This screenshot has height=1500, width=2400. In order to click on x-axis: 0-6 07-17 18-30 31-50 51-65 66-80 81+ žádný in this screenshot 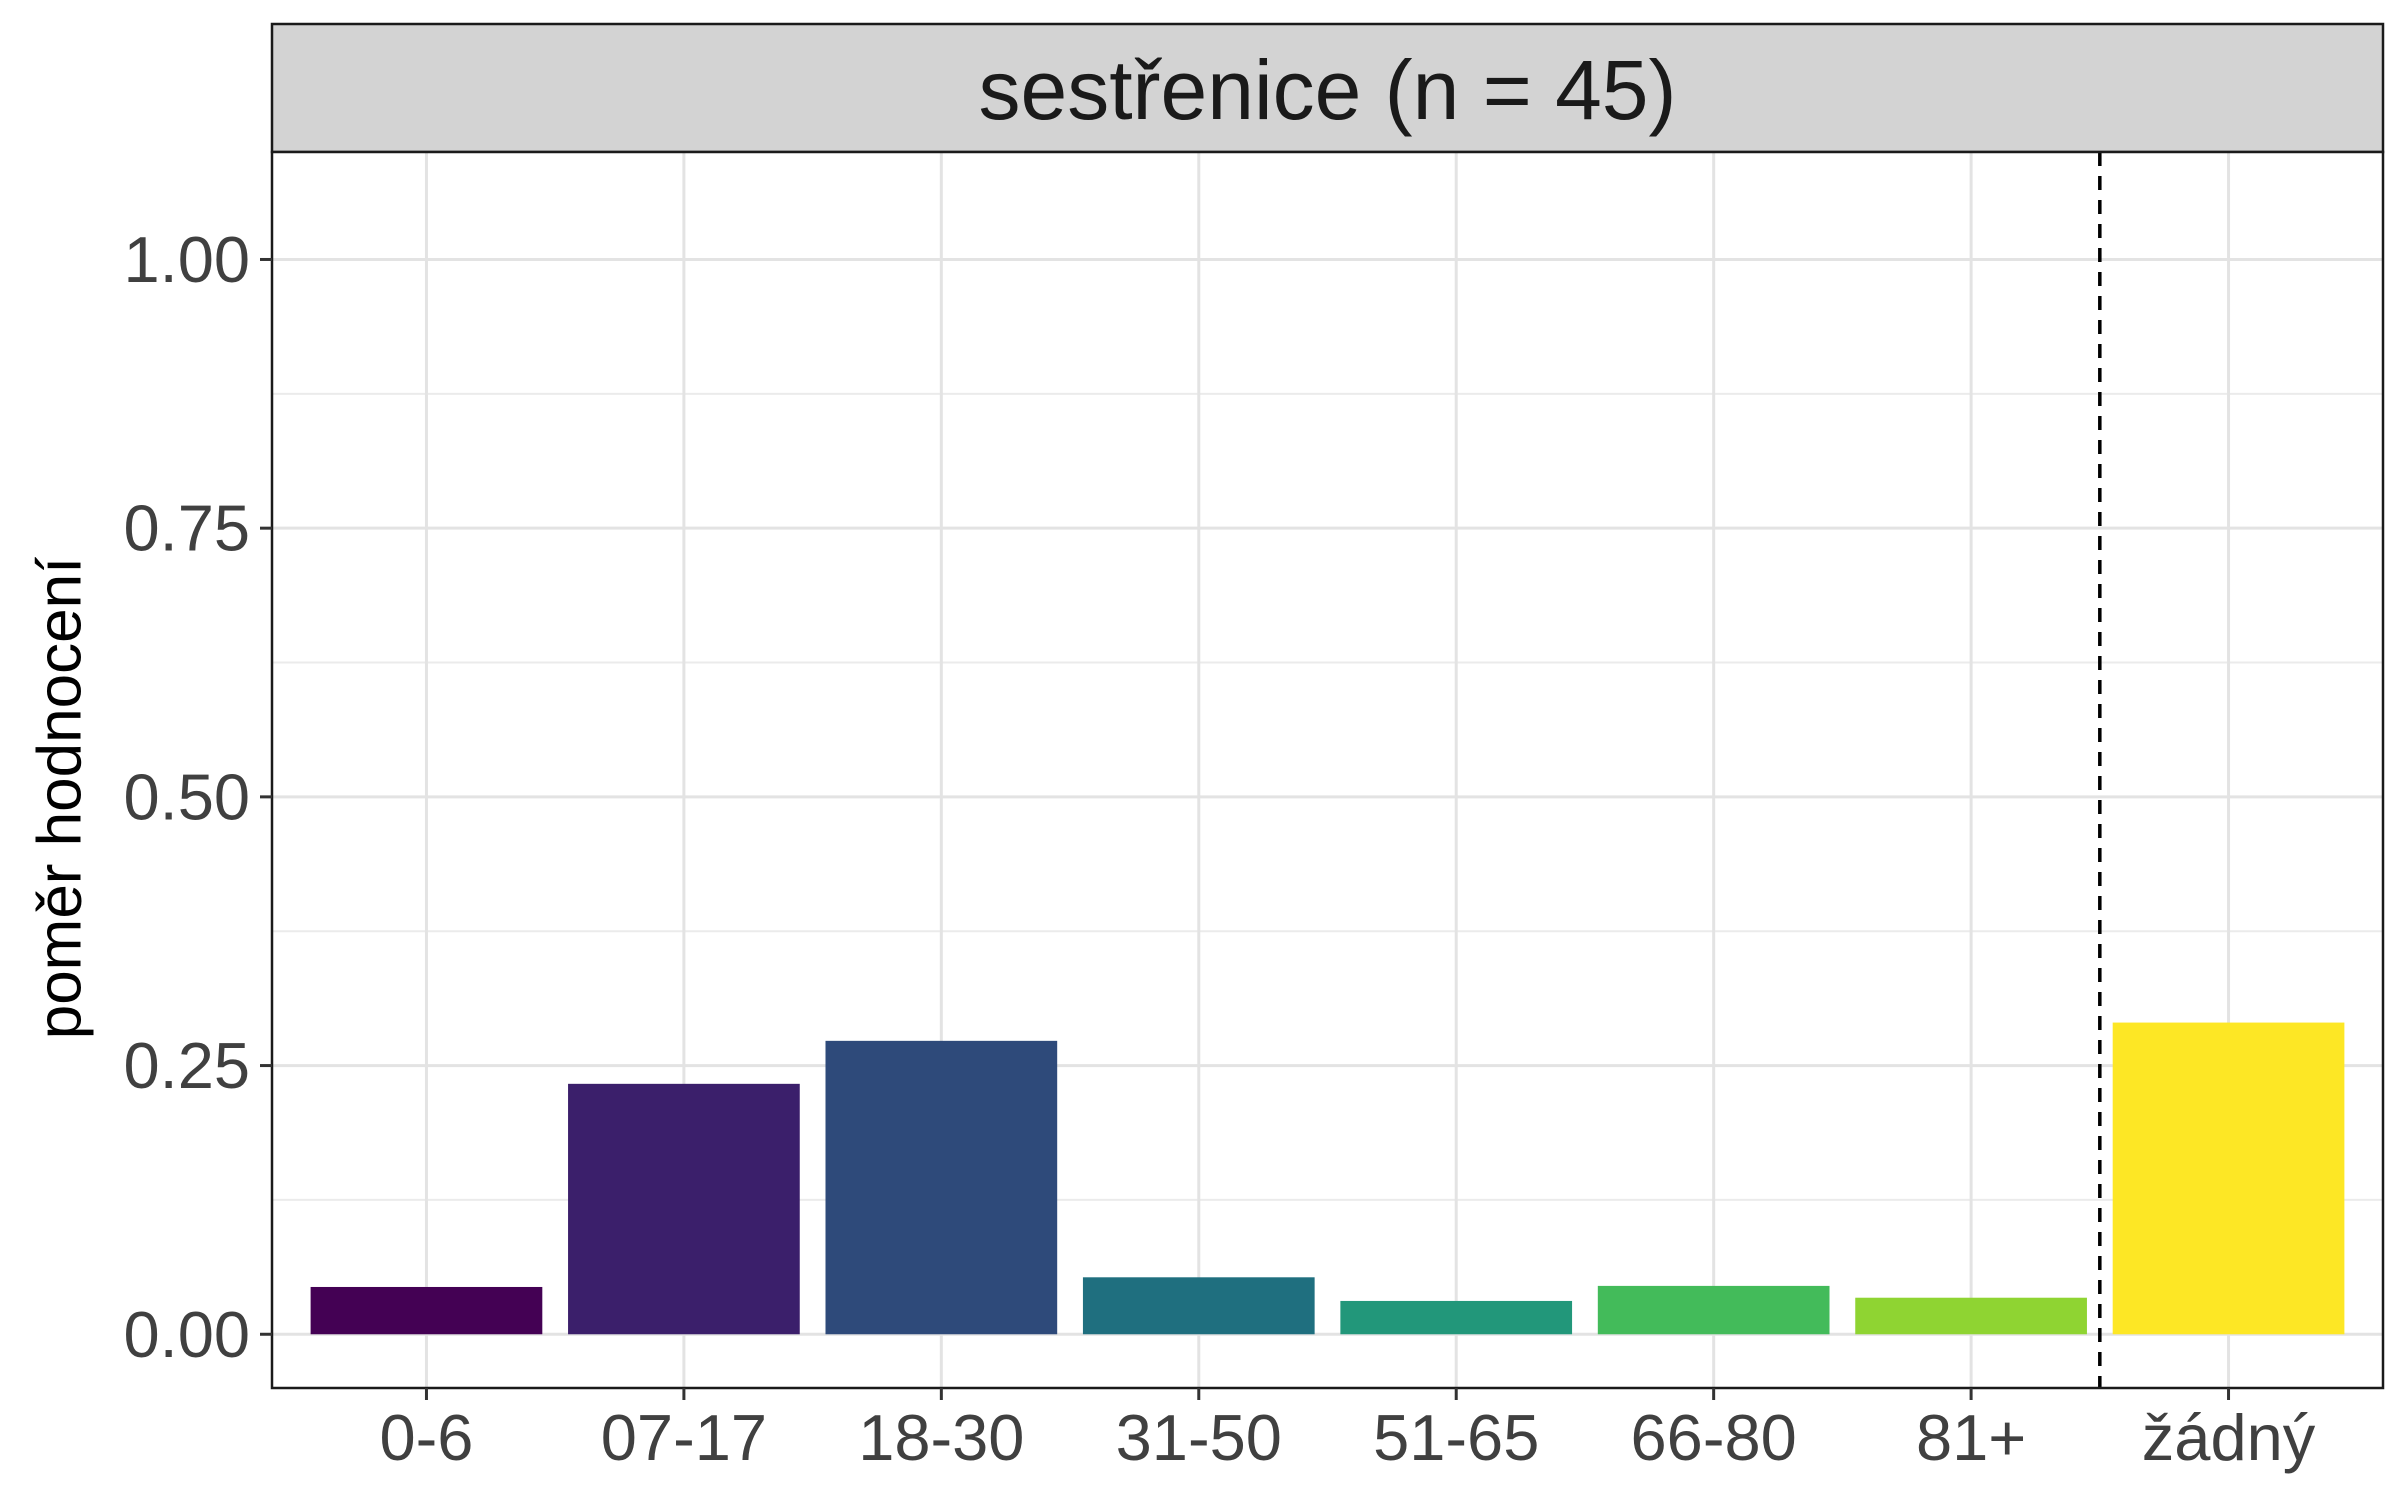, I will do `click(1347, 1431)`.